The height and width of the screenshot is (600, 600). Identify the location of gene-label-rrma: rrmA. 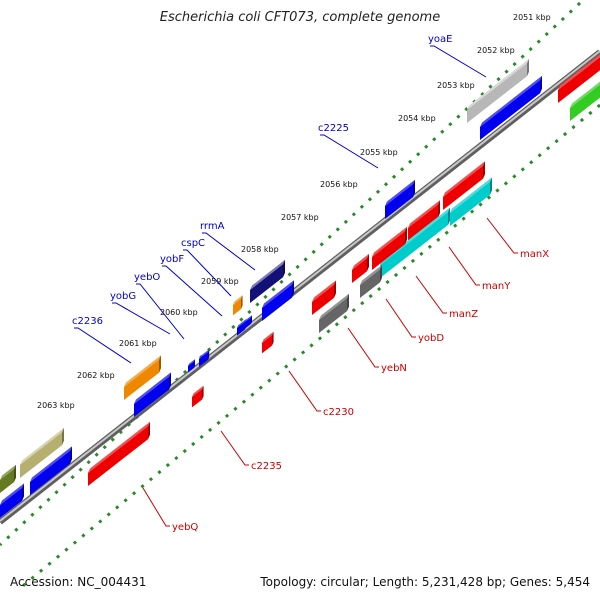
(228, 246).